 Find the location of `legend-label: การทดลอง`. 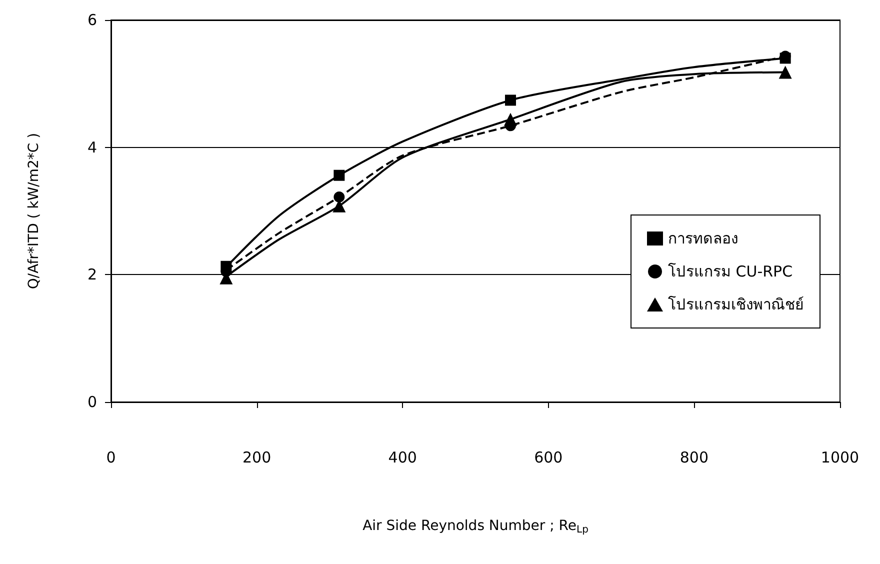

legend-label: การทดลอง is located at coordinates (703, 239).